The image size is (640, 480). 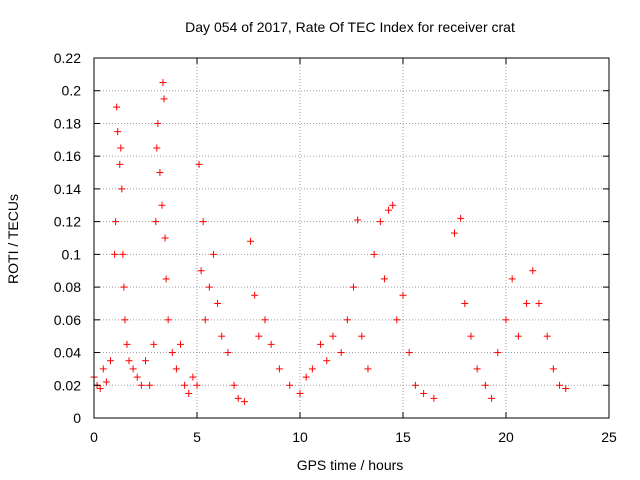 I want to click on y-tick-label: 0.12, so click(x=67, y=222).